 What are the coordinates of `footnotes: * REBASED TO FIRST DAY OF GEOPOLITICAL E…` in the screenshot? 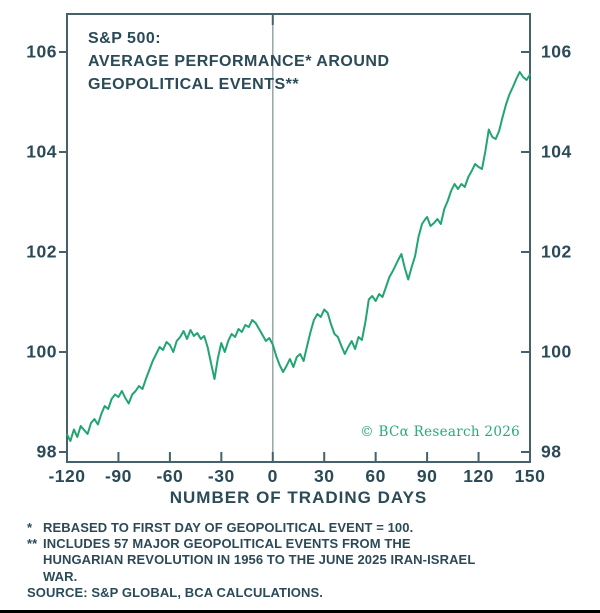 It's located at (252, 560).